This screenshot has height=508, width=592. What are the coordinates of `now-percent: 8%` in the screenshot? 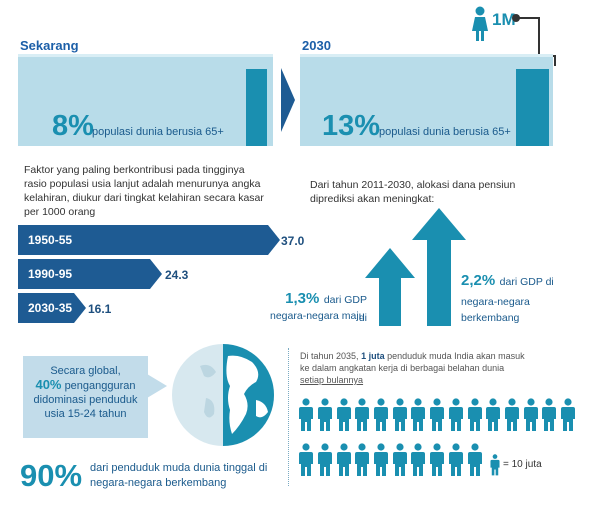 It's located at (73, 126).